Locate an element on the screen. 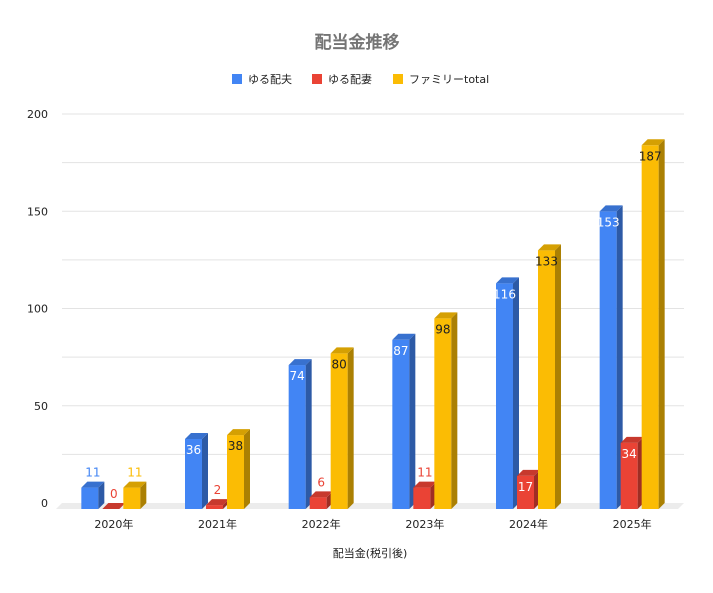 Image resolution: width=713 pixels, height=593 pixels. data-label: 80 is located at coordinates (339, 364).